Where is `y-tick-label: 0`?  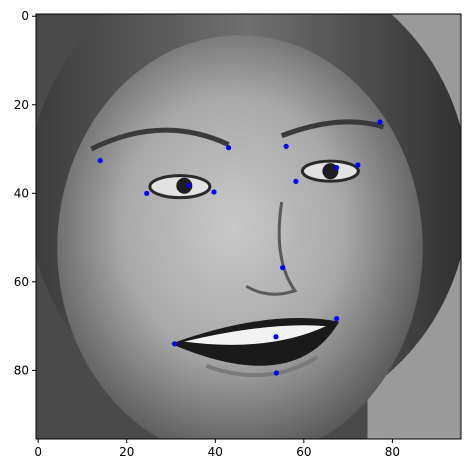 y-tick-label: 0 is located at coordinates (25, 16).